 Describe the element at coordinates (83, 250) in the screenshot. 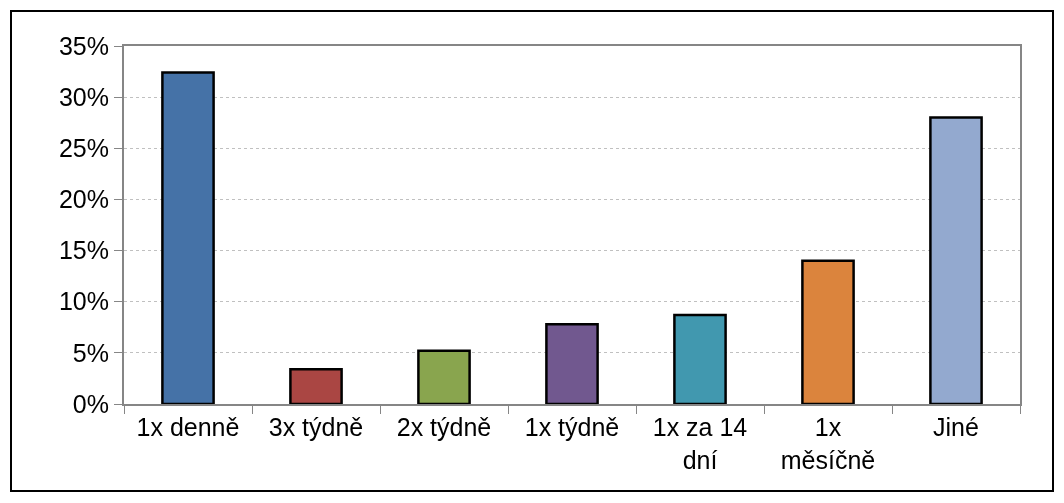

I see `y-tick-label: 15%` at that location.